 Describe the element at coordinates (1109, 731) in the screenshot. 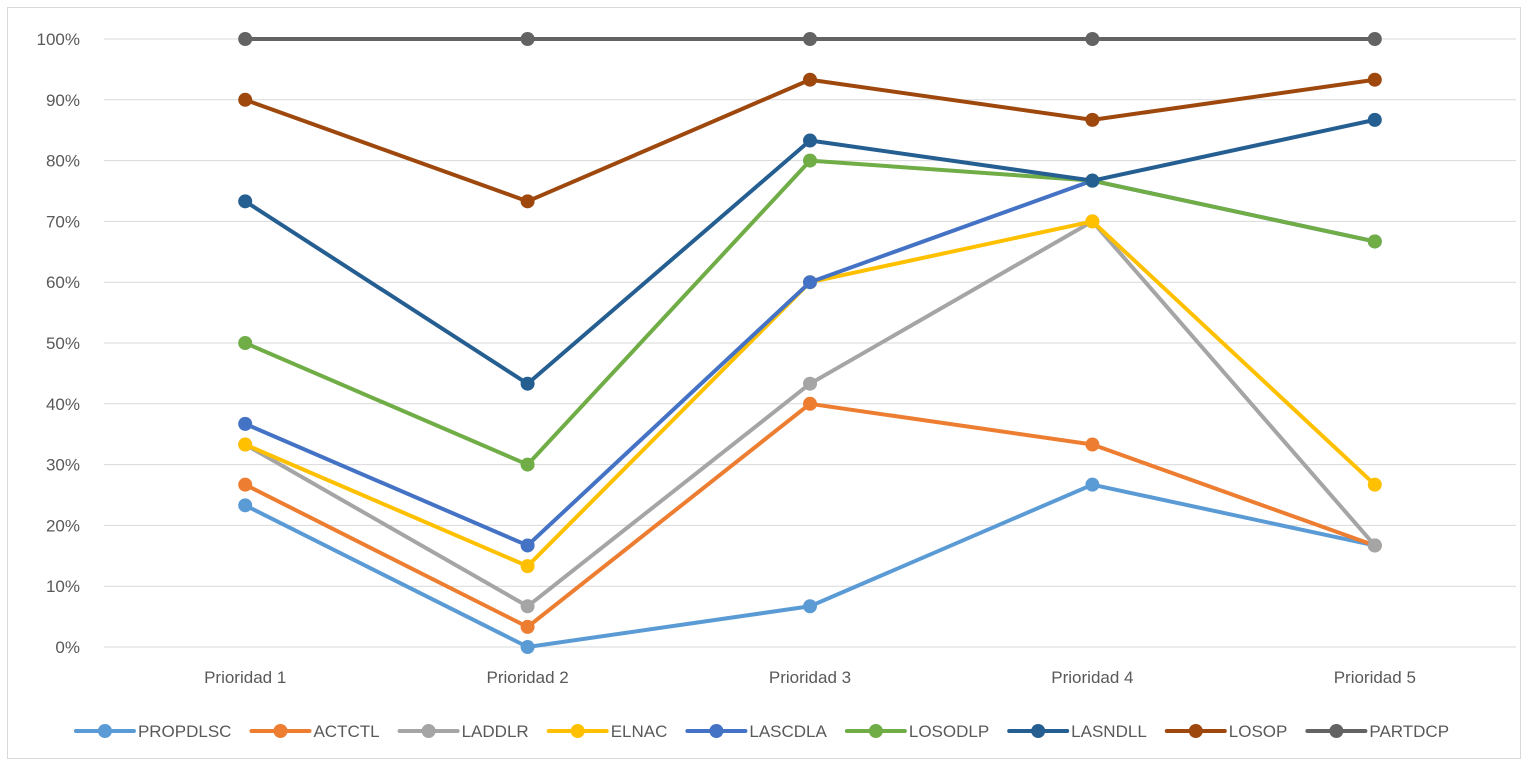

I see `legend-label: LASNDLL` at that location.